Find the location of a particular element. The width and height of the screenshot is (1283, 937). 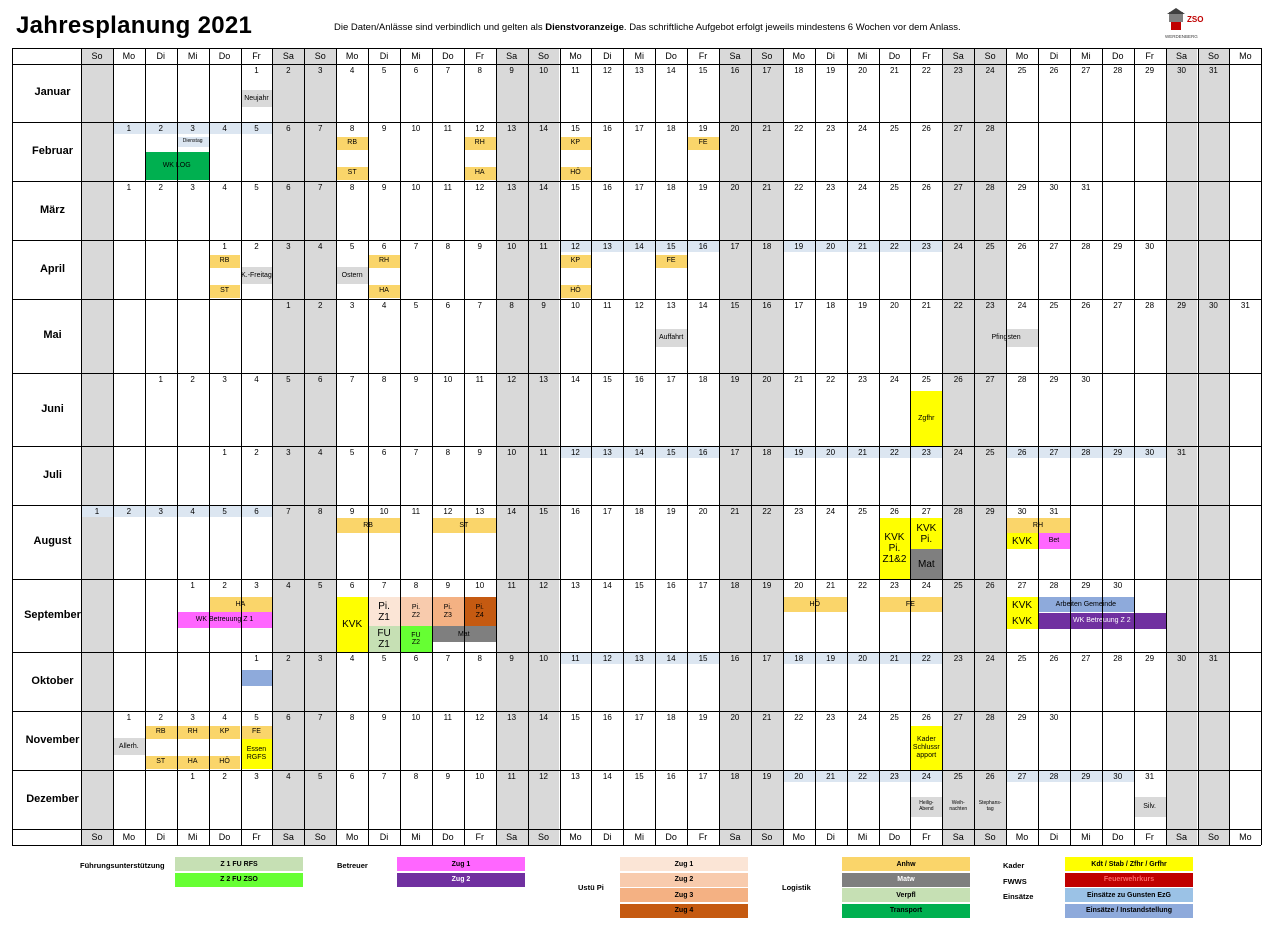

logo-text-zso: ZSO is located at coordinates (1195, 19).